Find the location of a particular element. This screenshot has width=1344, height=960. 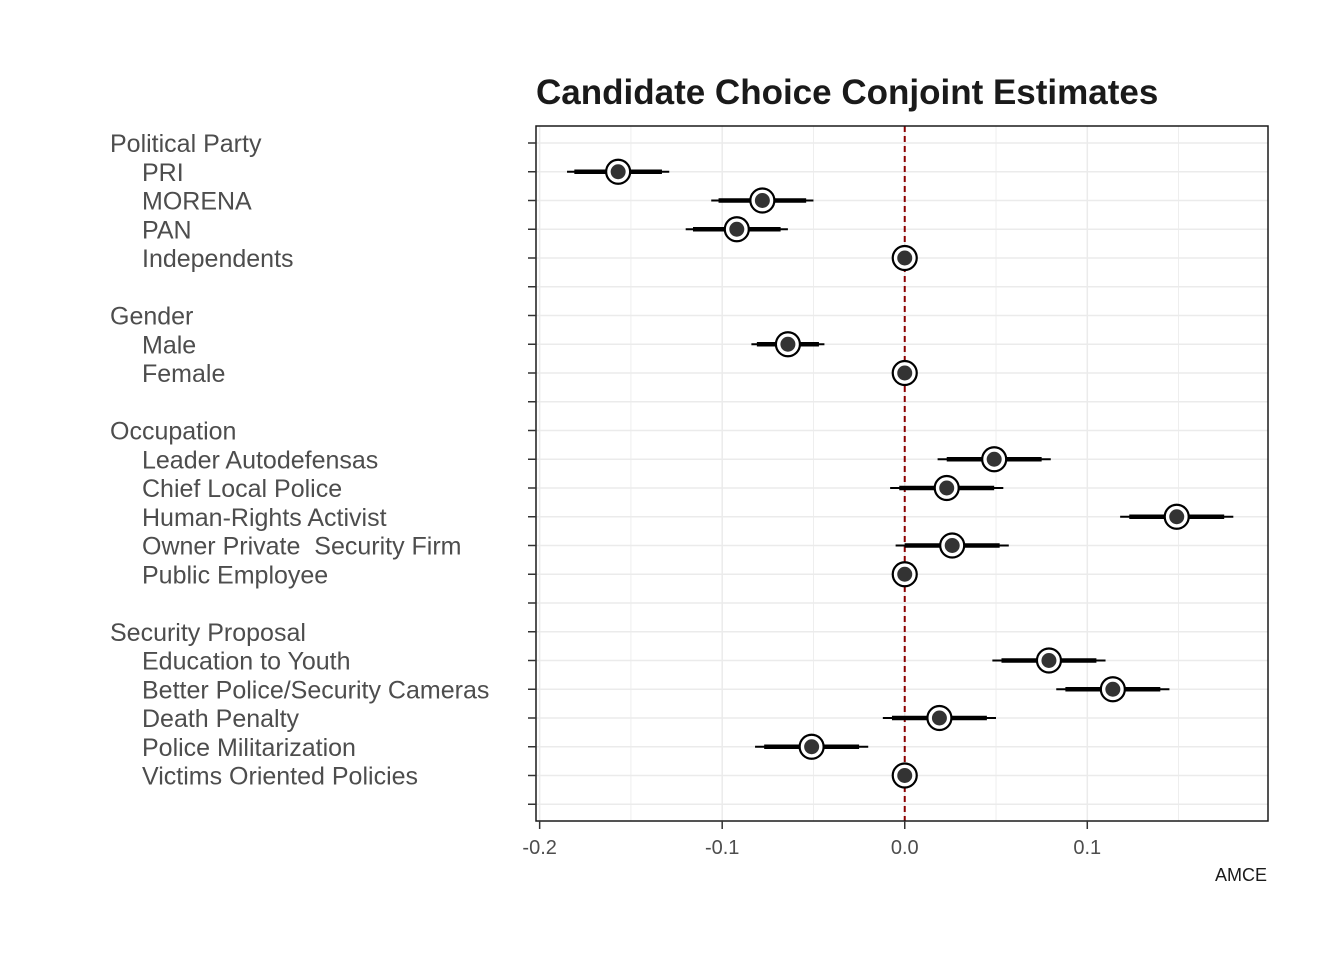

group-header-label: Security Proposal is located at coordinates (208, 633).